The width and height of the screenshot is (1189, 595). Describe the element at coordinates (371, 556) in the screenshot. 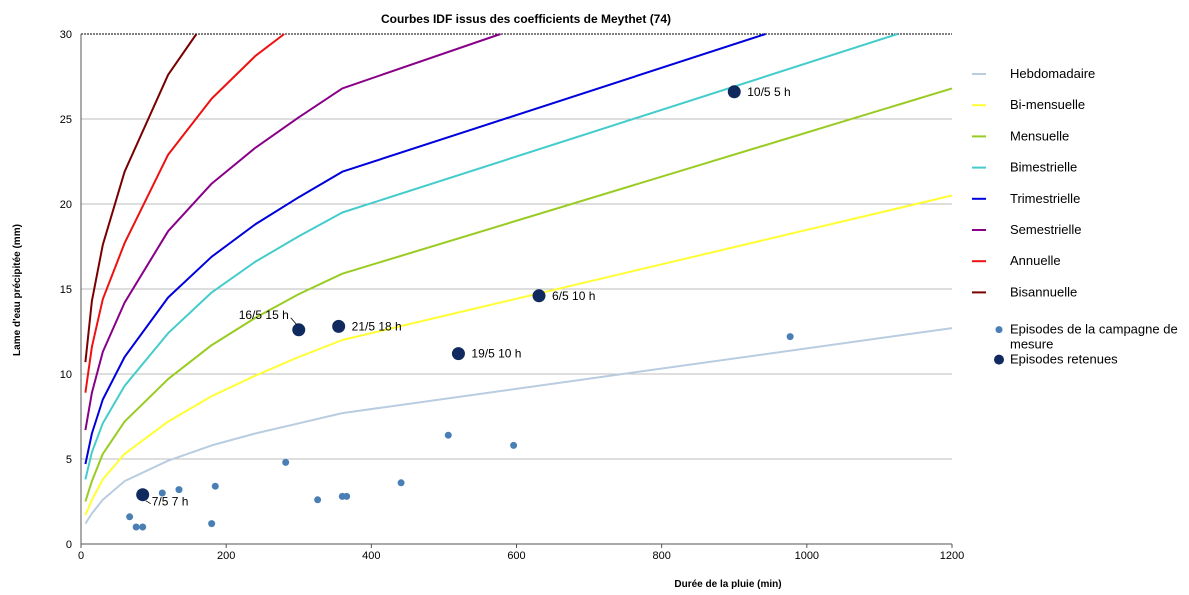

I see `x-tick-label: 400` at that location.